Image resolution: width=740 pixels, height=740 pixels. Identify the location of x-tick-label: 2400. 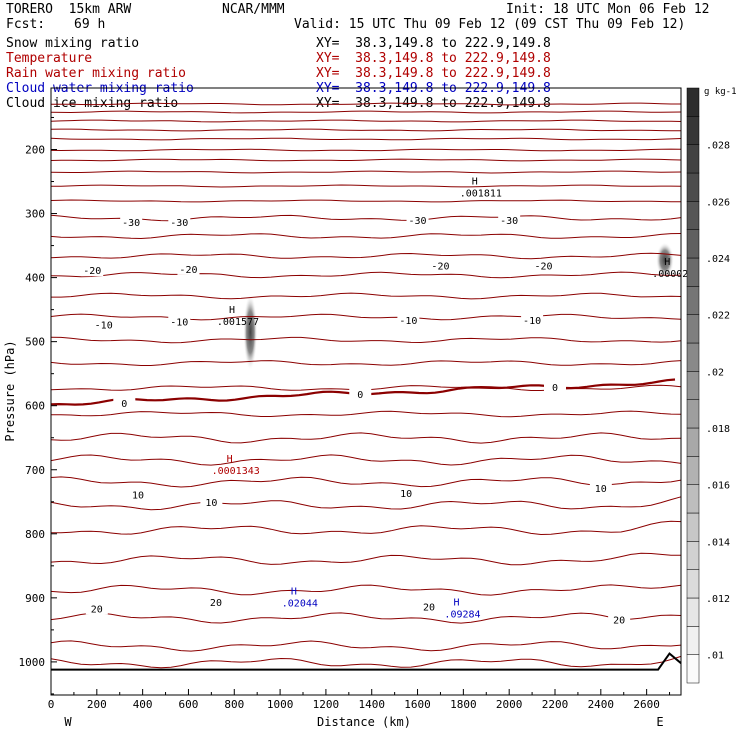
(601, 704).